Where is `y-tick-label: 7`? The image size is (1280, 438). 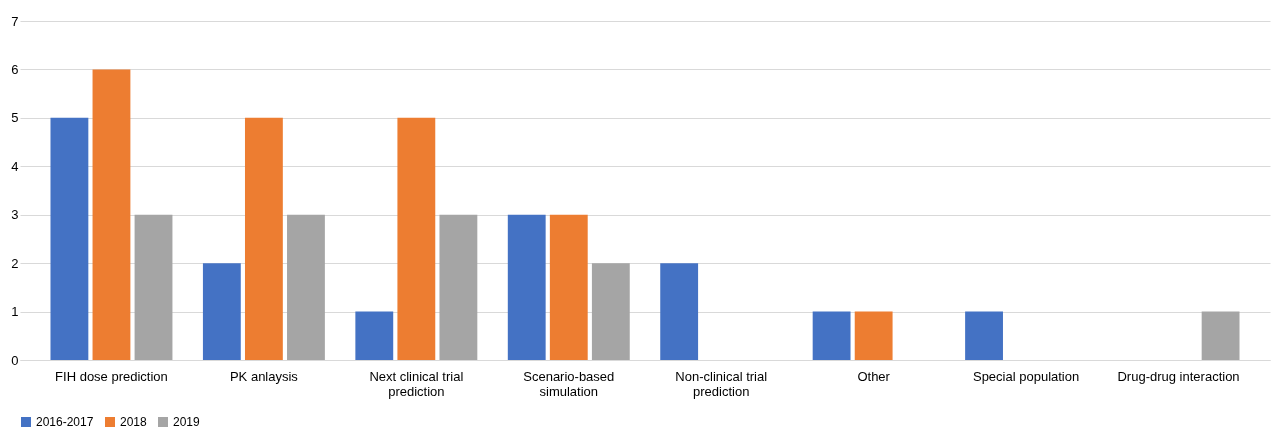 y-tick-label: 7 is located at coordinates (15, 21).